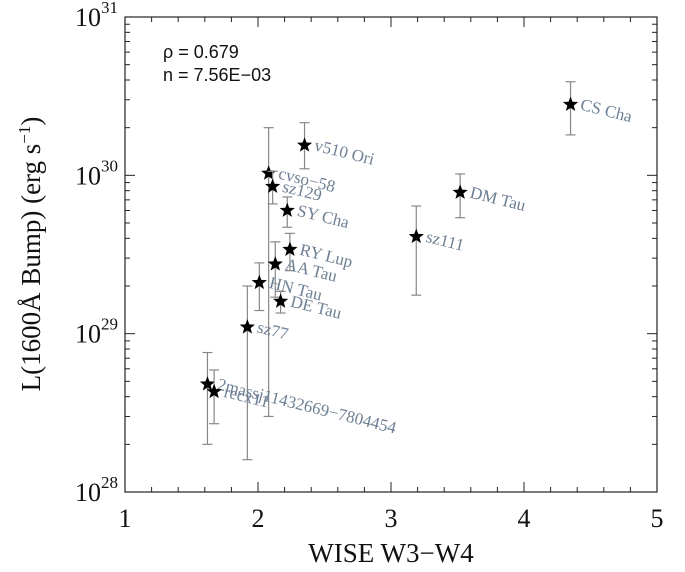 This screenshot has width=685, height=572. Describe the element at coordinates (201, 52) in the screenshot. I see `stat-rho: ρ = 0.679` at that location.